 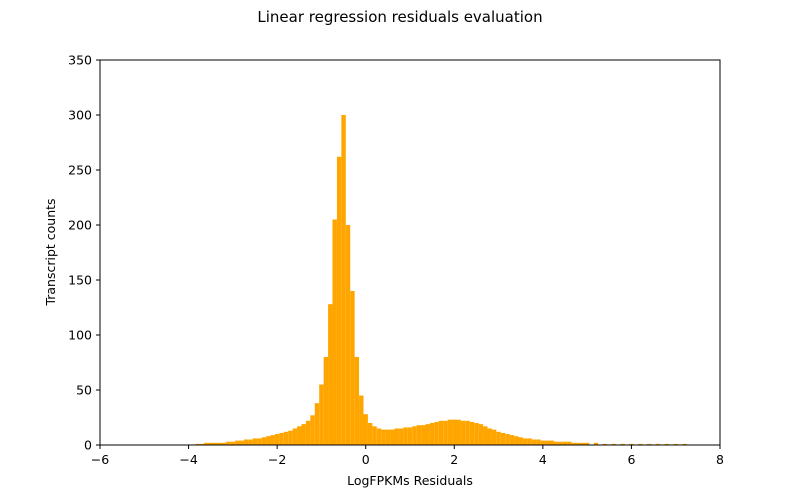 What do you see at coordinates (80, 170) in the screenshot?
I see `y-tick-label: 250` at bounding box center [80, 170].